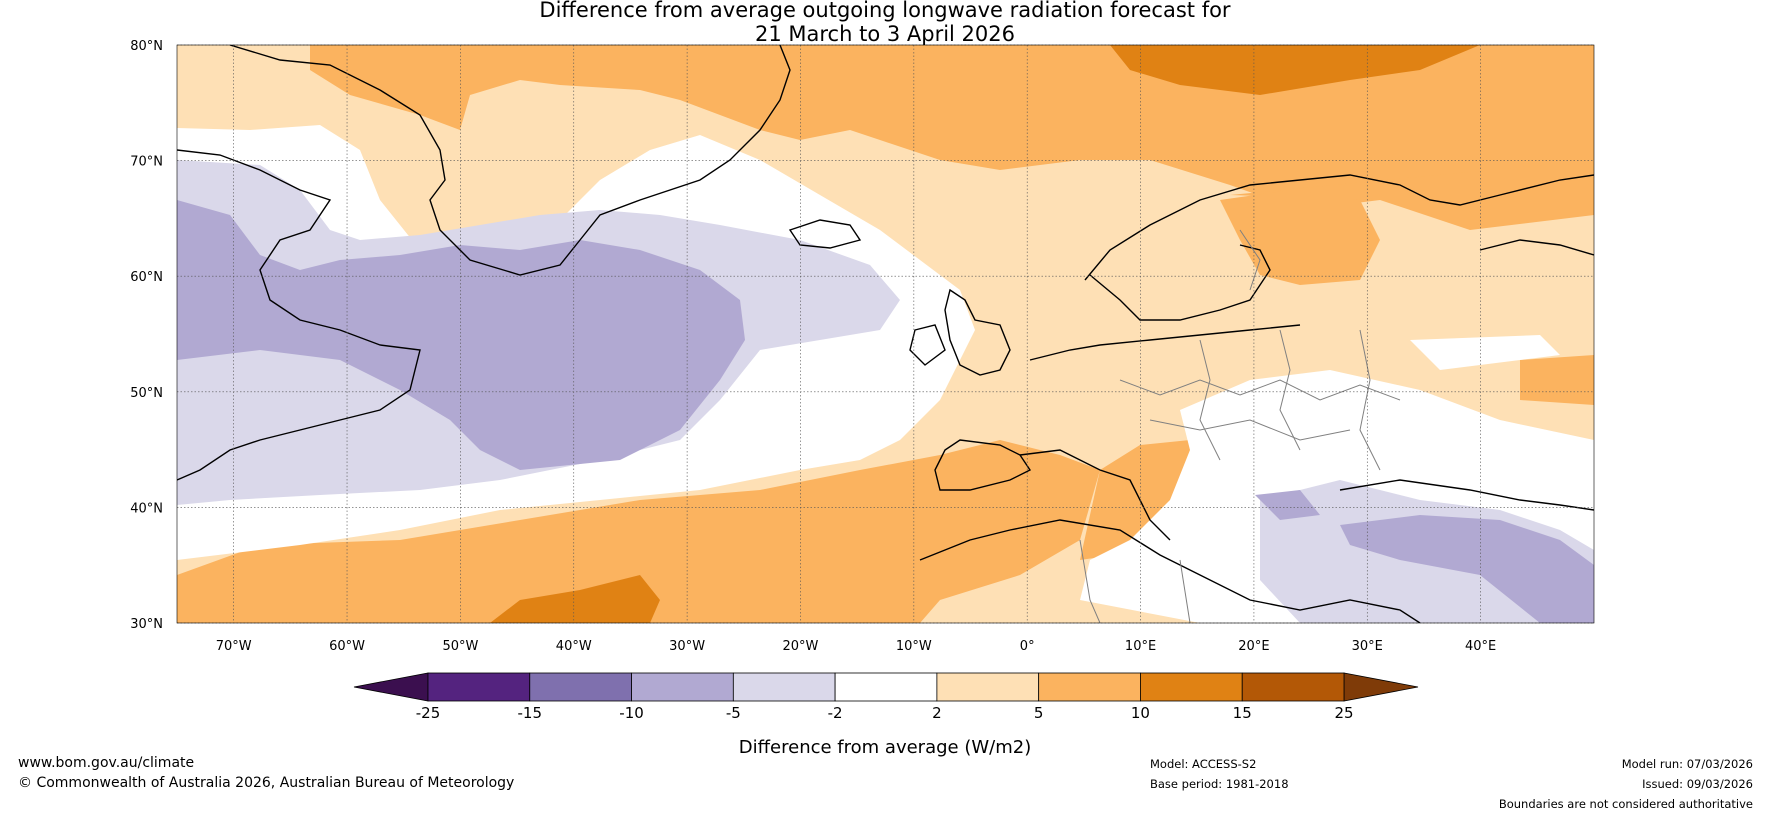  Describe the element at coordinates (1557, 380) in the screenshot. I see `anomaly-orange-east` at that location.